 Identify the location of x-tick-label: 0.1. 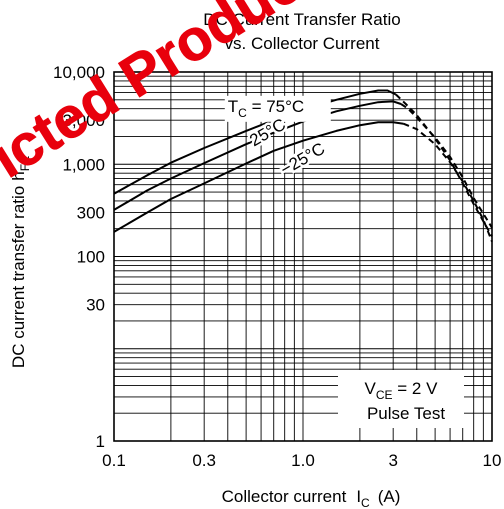
(114, 460).